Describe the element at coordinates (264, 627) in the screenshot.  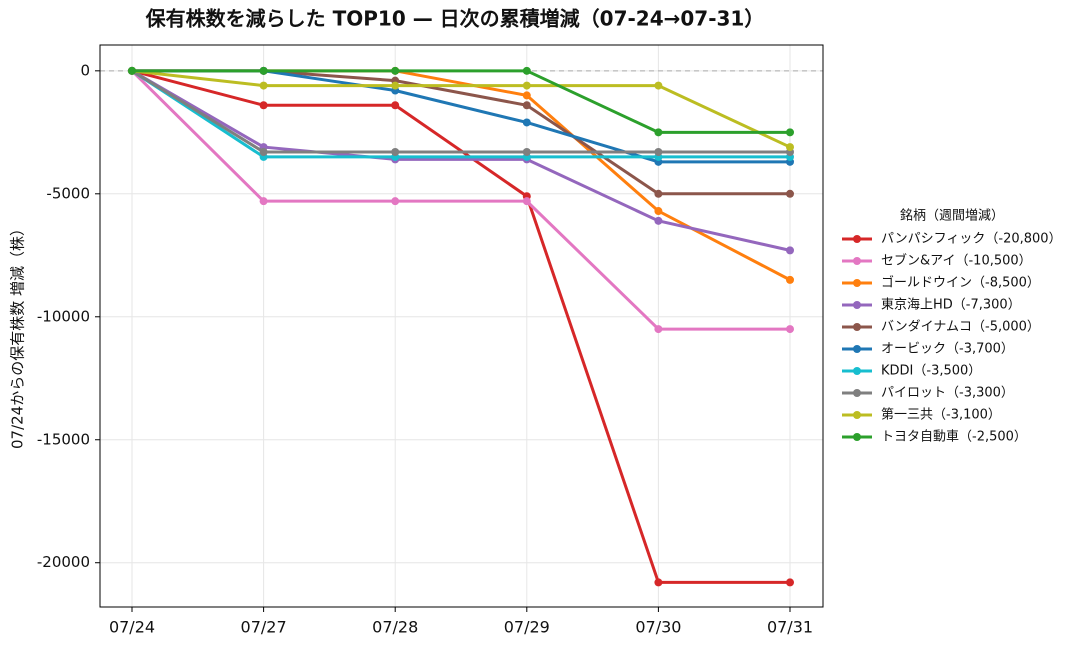
I see `x-tick-label: 07/27` at that location.